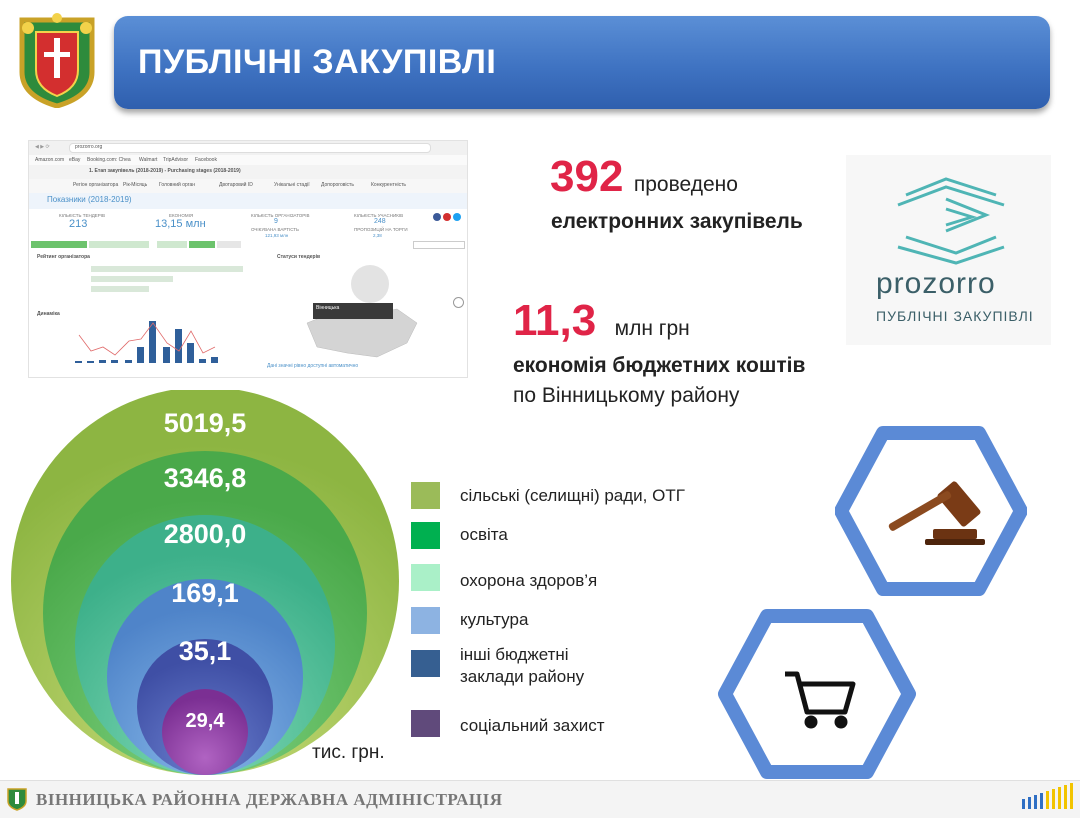  Describe the element at coordinates (820, 700) in the screenshot. I see `shopping-cart-icon` at that location.